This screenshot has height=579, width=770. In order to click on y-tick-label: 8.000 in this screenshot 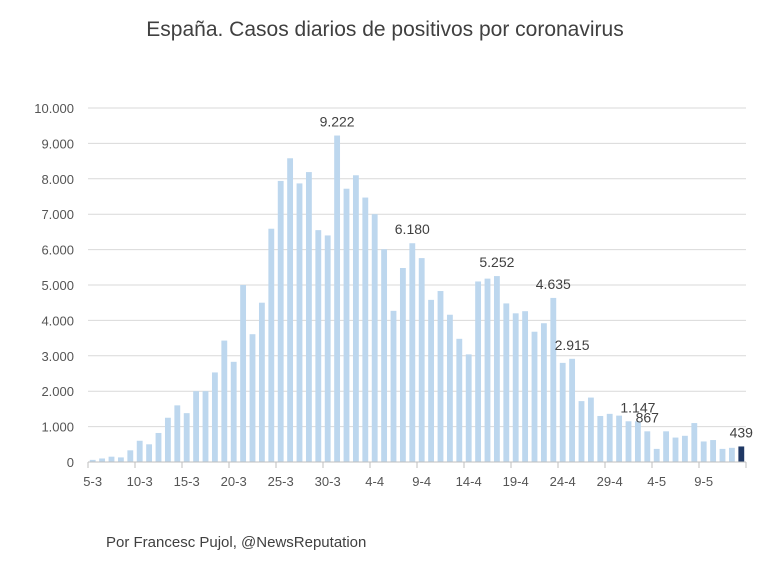, I will do `click(57, 179)`.